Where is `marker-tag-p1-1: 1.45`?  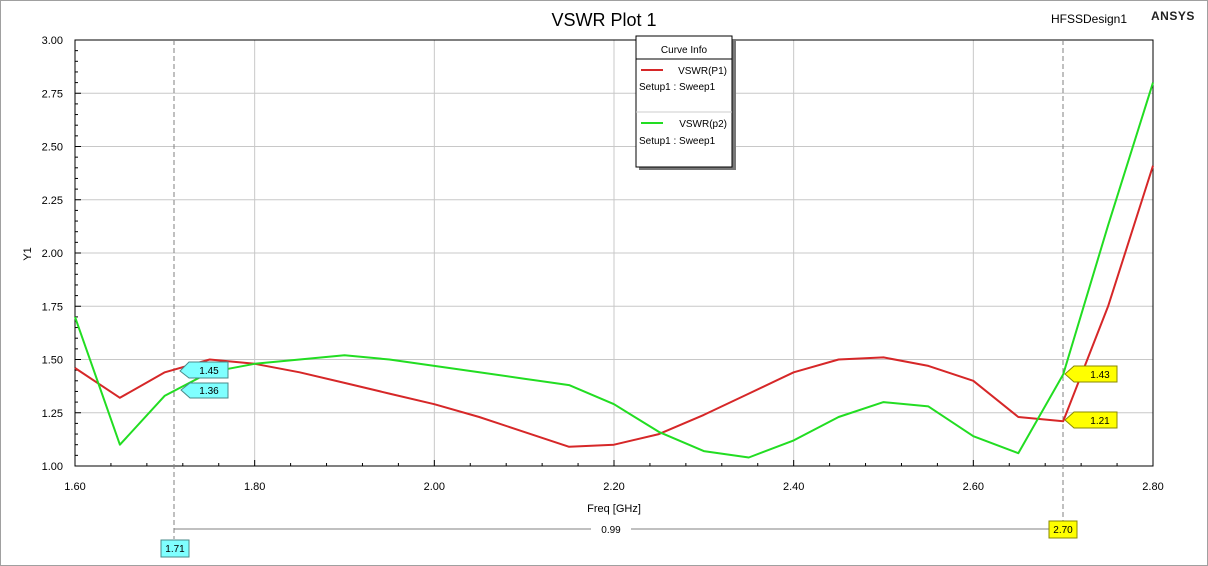
marker-tag-p1-1: 1.45 is located at coordinates (204, 370).